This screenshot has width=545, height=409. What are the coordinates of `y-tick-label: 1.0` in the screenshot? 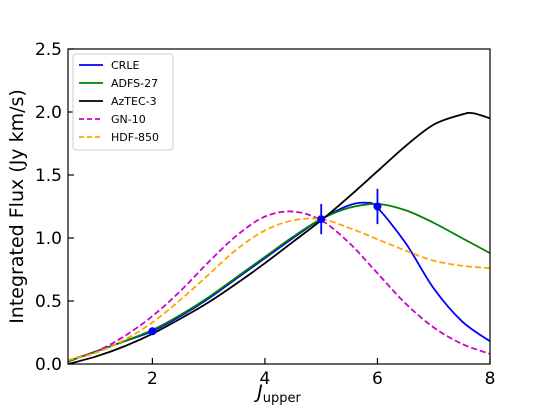 It's located at (48, 239).